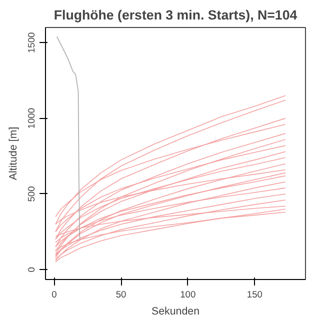 The image size is (320, 320). What do you see at coordinates (14, 153) in the screenshot?
I see `y-axis-title: Altitude [m]` at bounding box center [14, 153].